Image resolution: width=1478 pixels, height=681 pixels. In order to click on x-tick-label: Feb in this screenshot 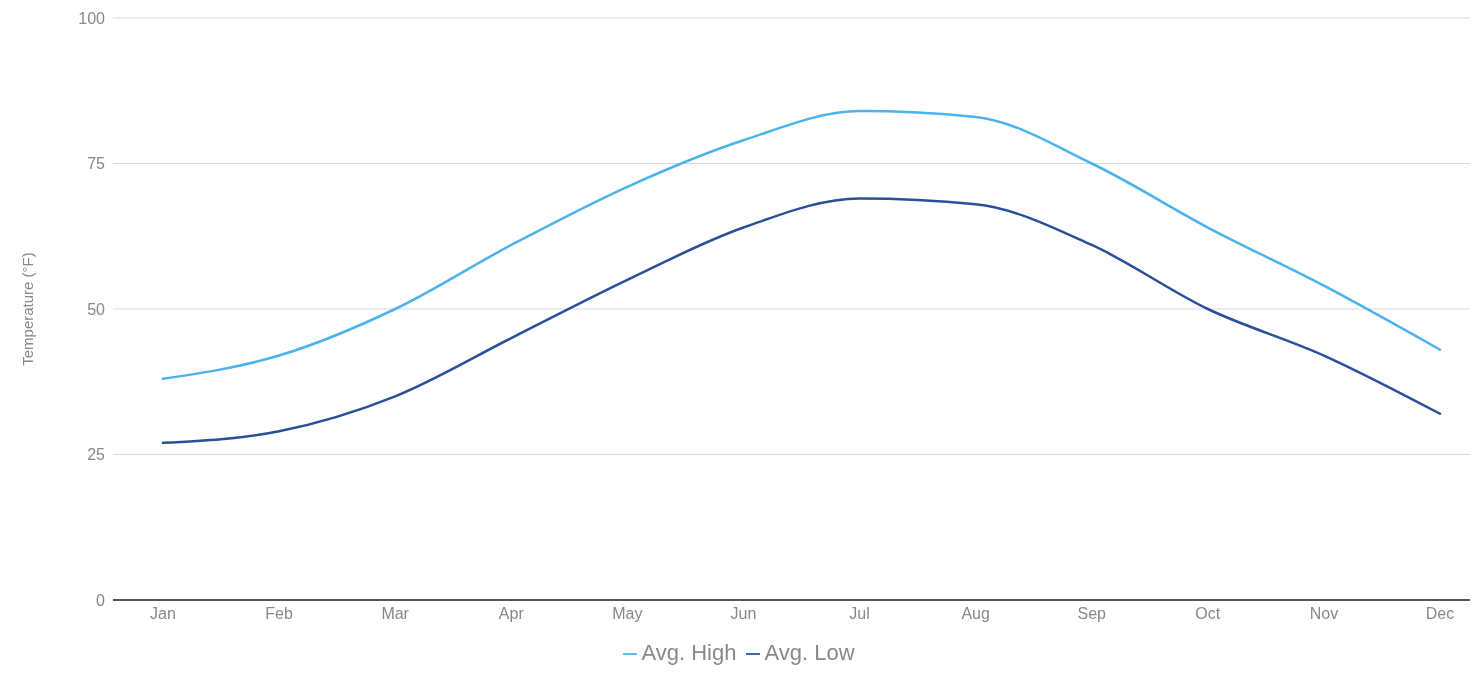, I will do `click(279, 614)`.